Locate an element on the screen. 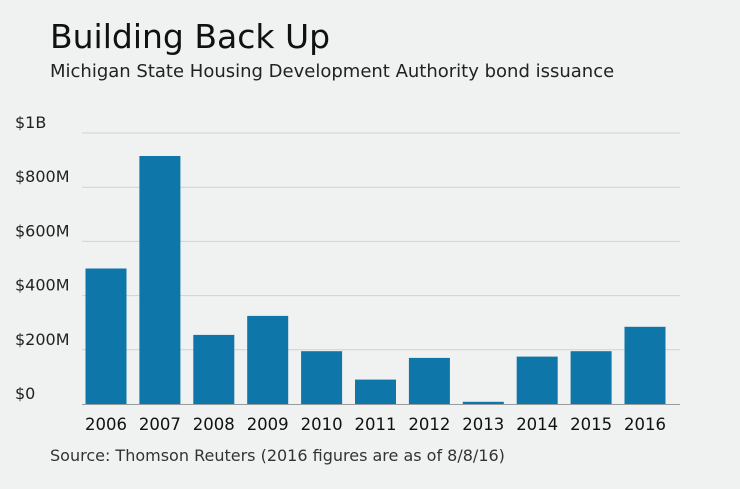 The height and width of the screenshot is (489, 740). bar-2008 is located at coordinates (214, 369).